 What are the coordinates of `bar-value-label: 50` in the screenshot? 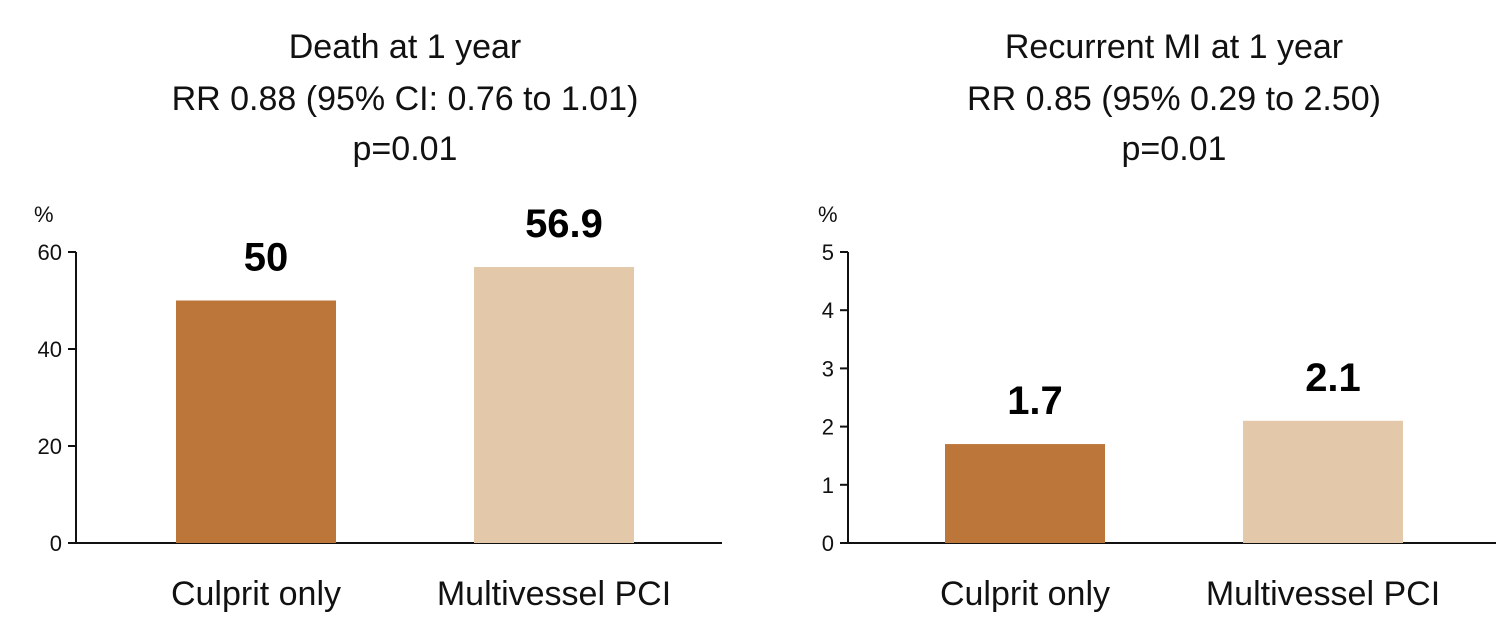 It's located at (266, 258).